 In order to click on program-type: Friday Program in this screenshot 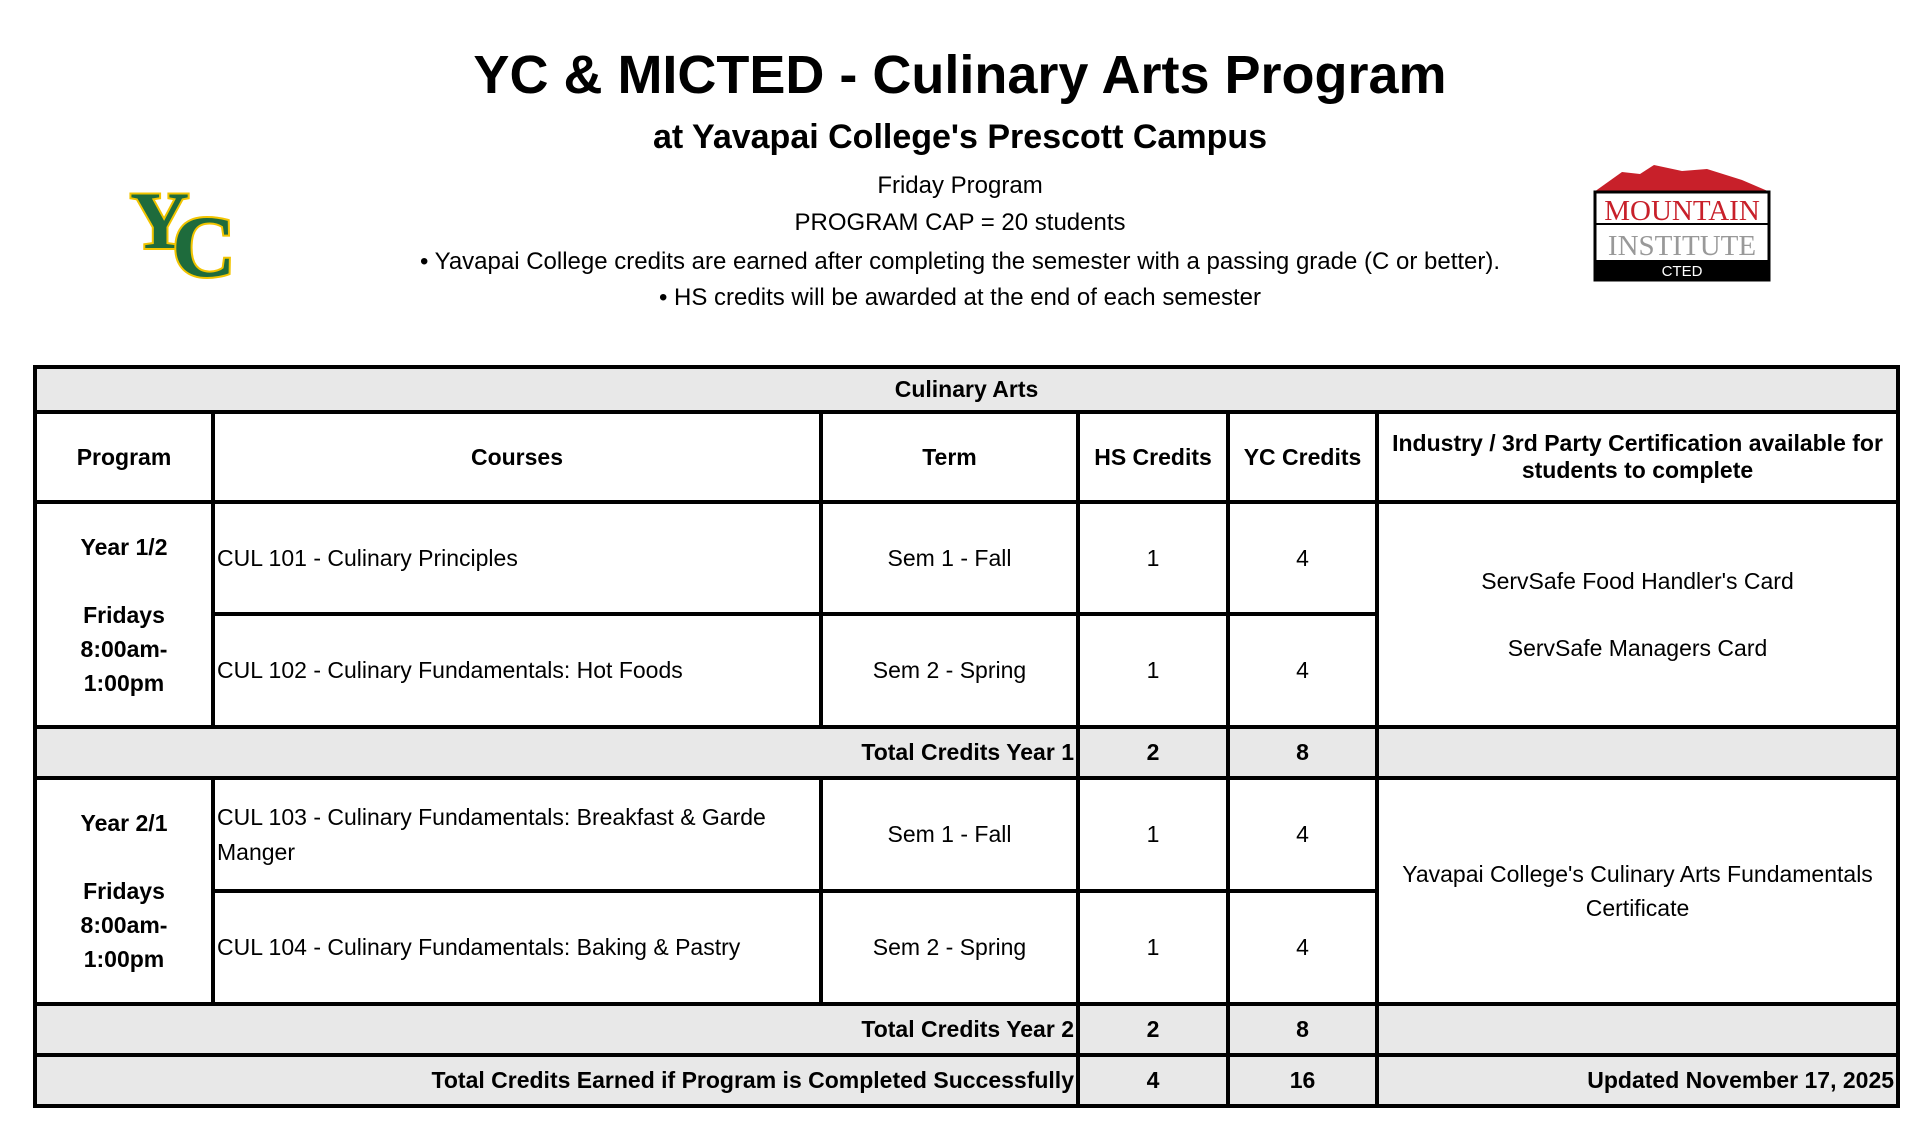, I will do `click(960, 185)`.